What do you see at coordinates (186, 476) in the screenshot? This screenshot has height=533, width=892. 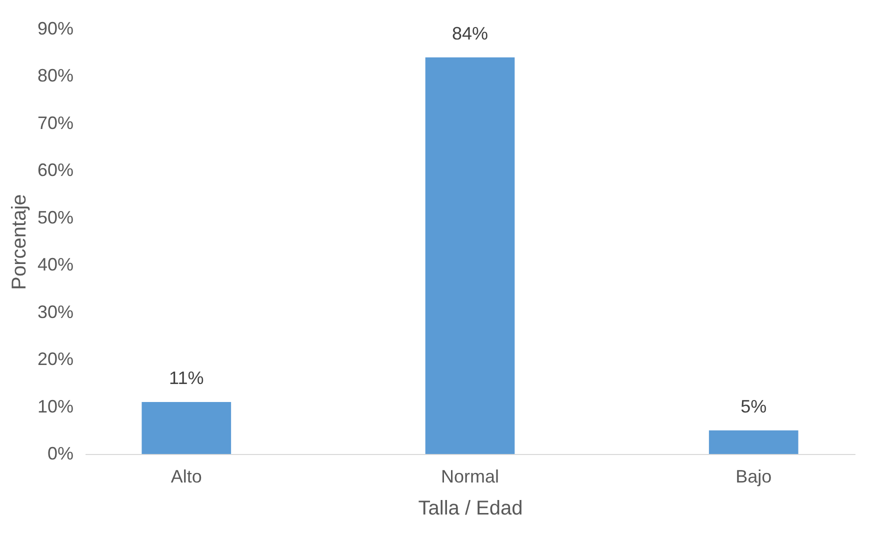 I see `x-tick-label: Alto` at bounding box center [186, 476].